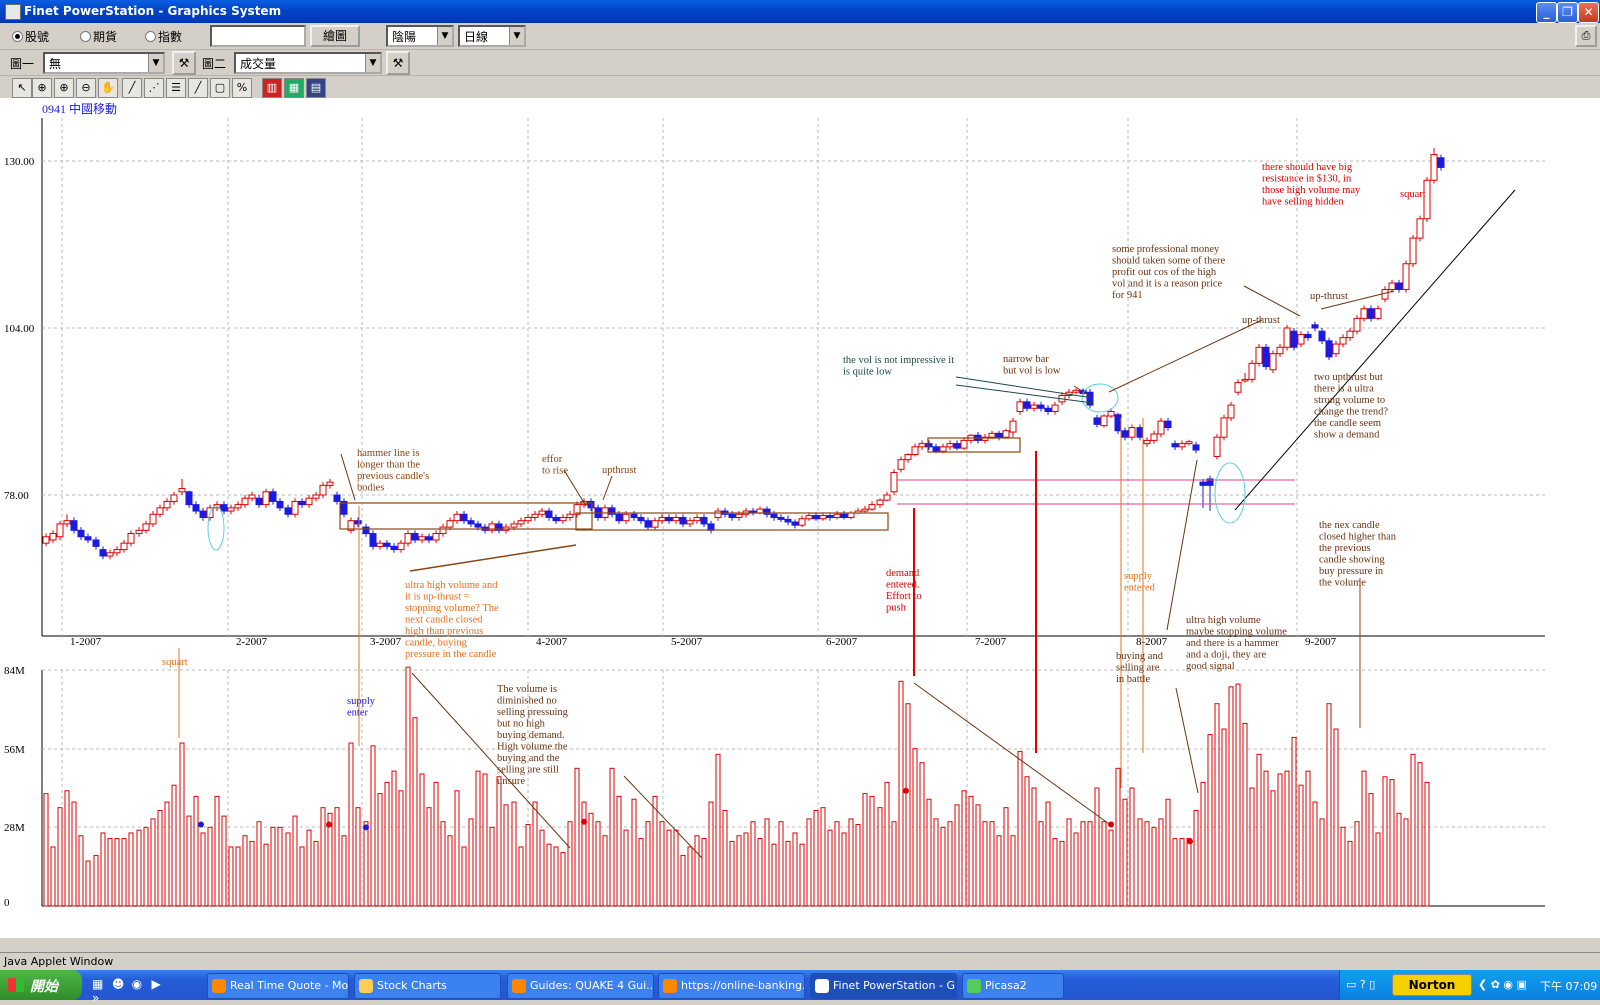 This screenshot has width=1600, height=1005. What do you see at coordinates (1502, 984) in the screenshot?
I see `tray-app-icons: ❮ ✿ ◉ ▣` at bounding box center [1502, 984].